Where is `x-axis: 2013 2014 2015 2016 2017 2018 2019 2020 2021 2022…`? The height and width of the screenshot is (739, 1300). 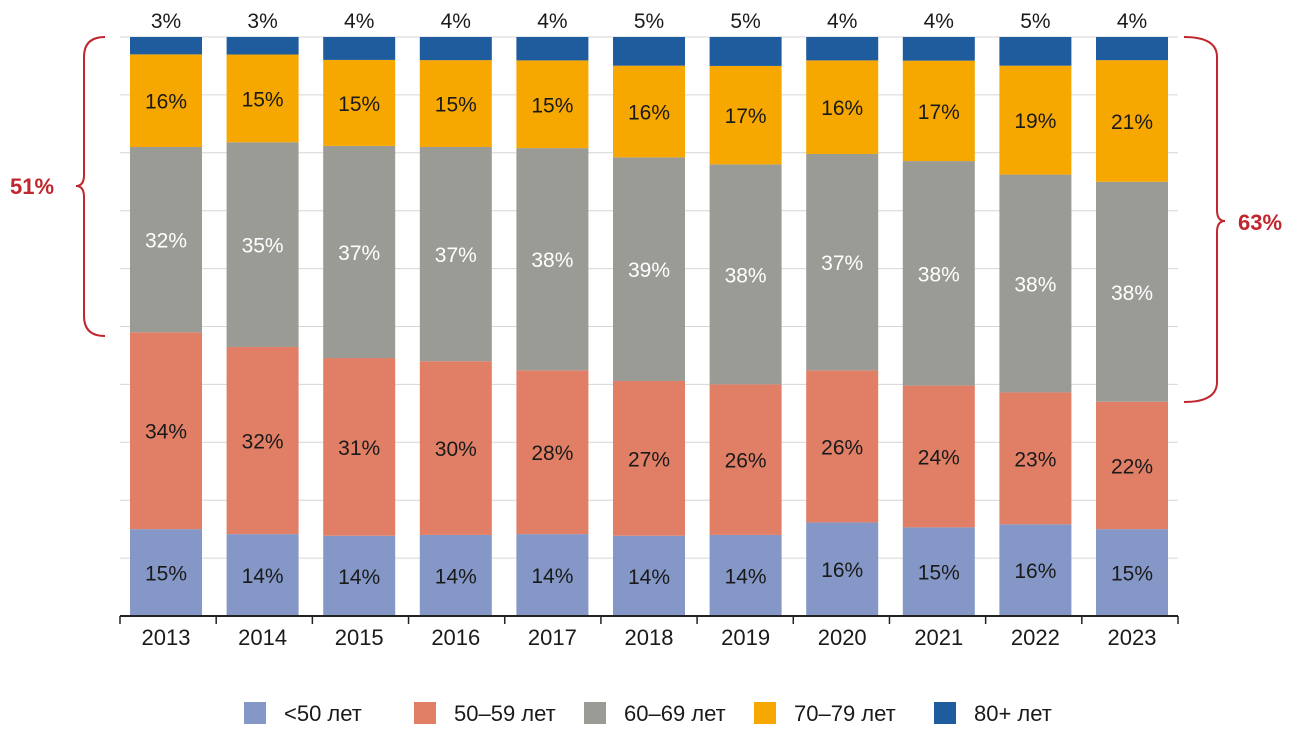 x-axis: 2013 2014 2015 2016 2017 2018 2019 2020 2021 2022… is located at coordinates (649, 632).